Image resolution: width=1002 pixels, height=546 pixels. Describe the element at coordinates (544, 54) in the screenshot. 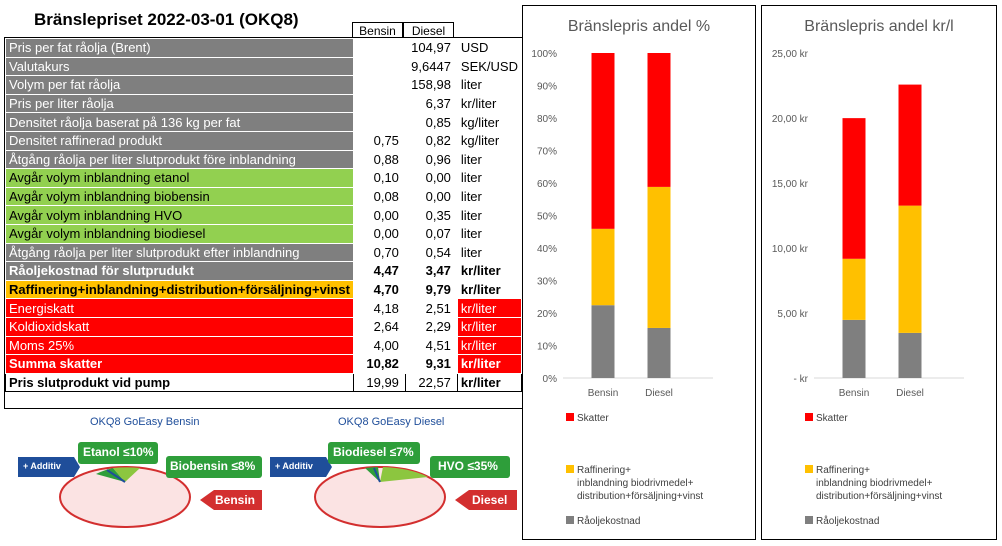

I see `y-tick-label: 100%` at that location.